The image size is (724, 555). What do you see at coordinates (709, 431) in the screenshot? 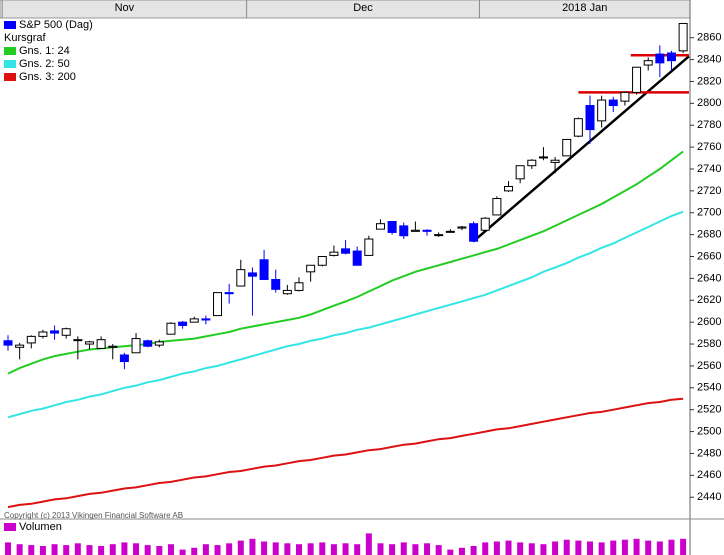
I see `y-tick-label: 2500` at bounding box center [709, 431].